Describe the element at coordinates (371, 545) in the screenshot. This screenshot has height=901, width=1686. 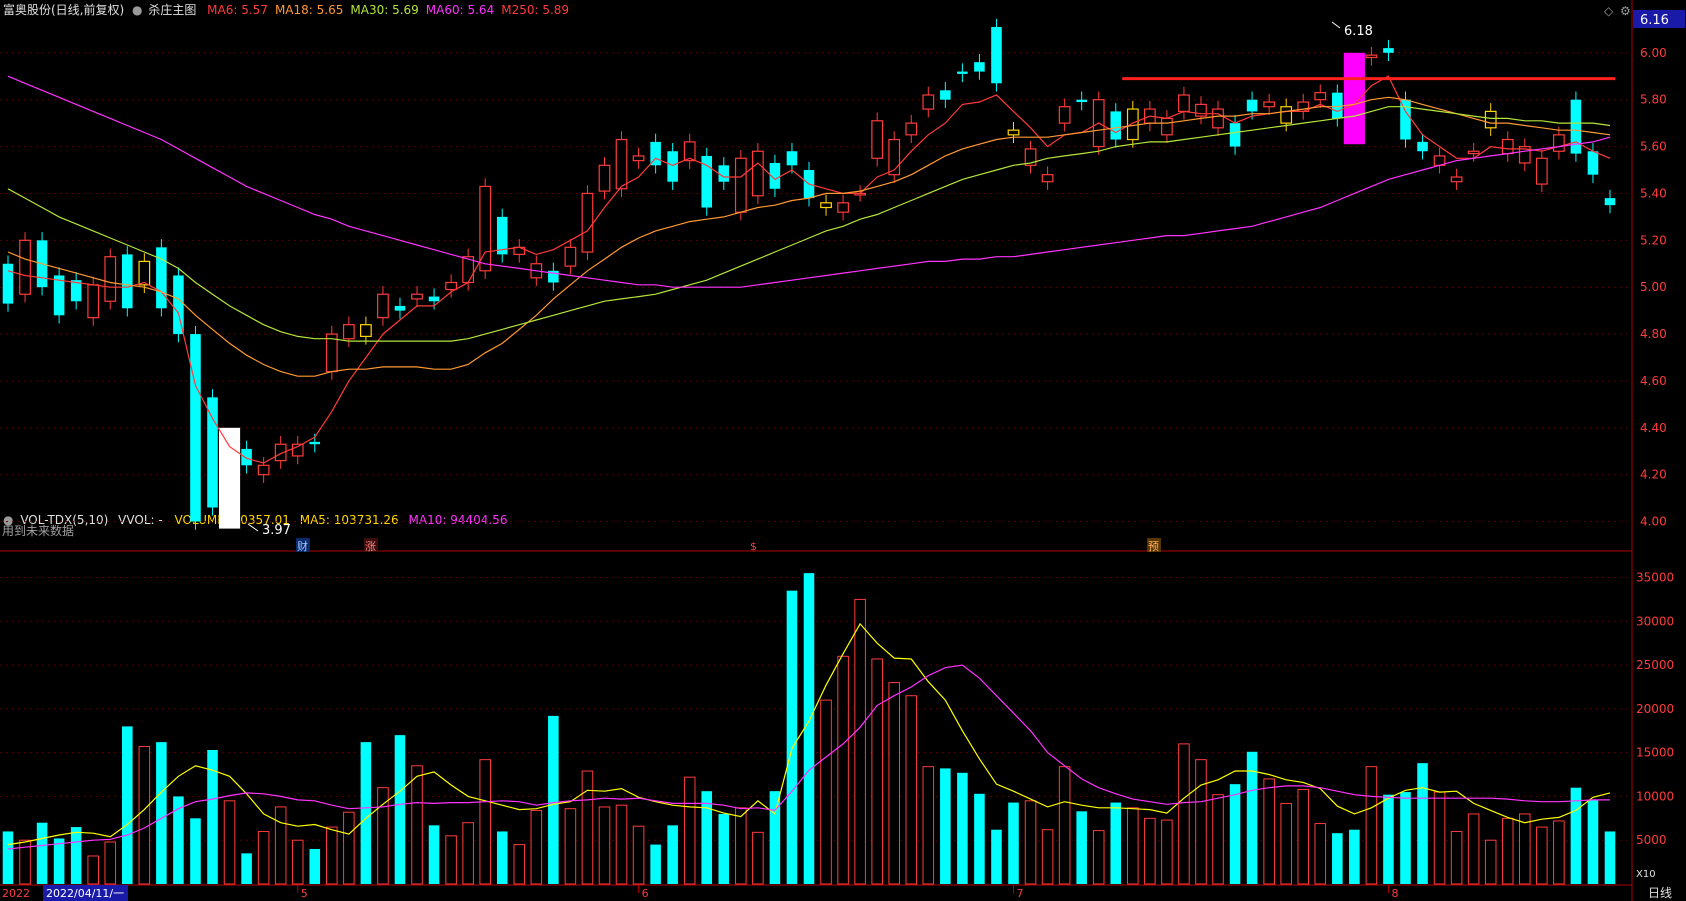
I see `marker-rise` at that location.